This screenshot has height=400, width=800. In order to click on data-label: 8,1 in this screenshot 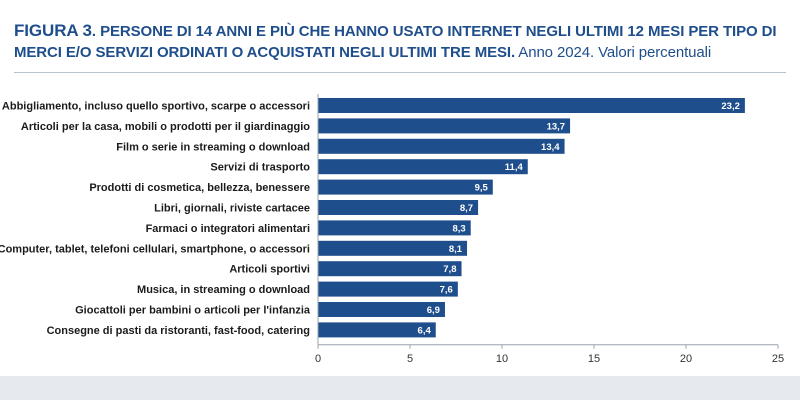, I will do `click(456, 249)`.